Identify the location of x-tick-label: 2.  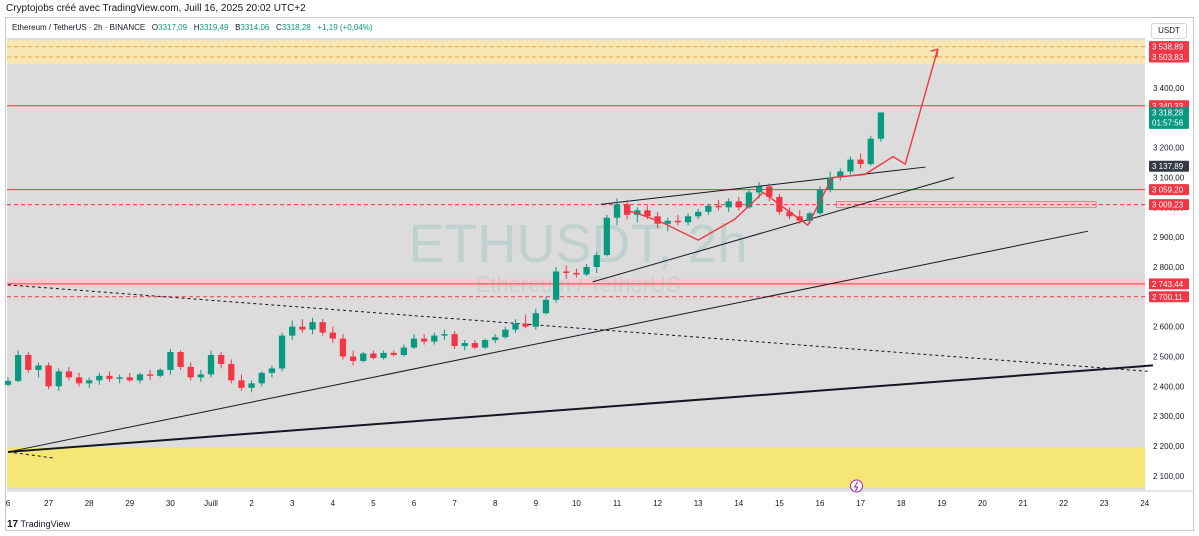
(251, 503).